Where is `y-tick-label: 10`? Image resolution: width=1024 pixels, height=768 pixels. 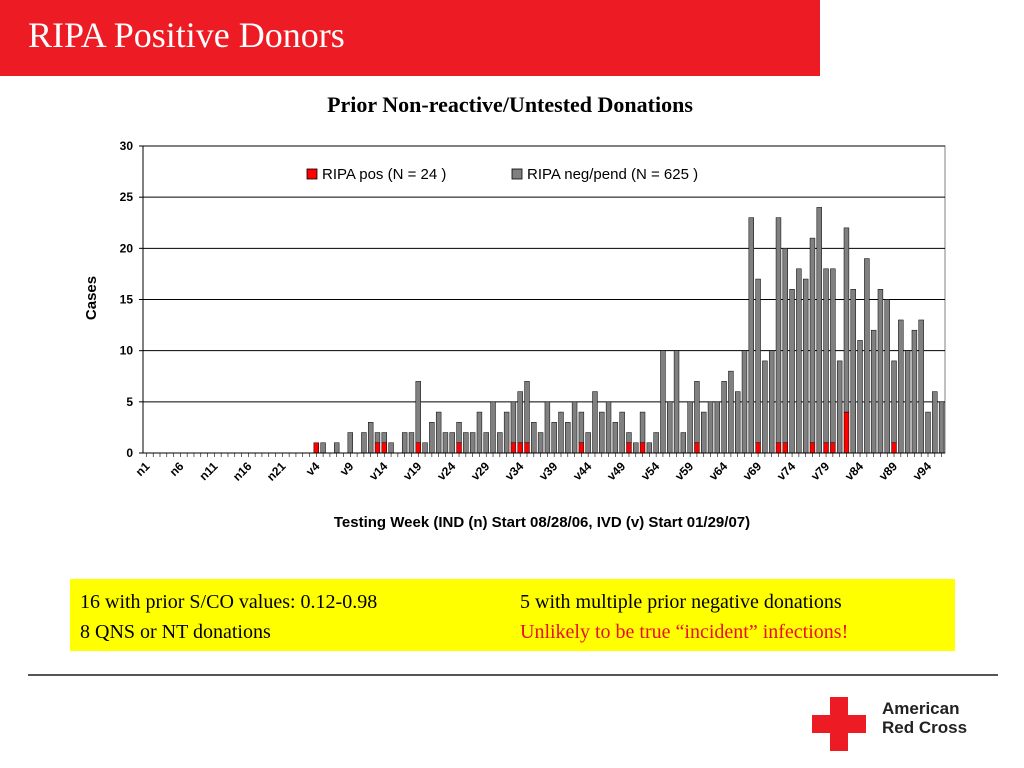 y-tick-label: 10 is located at coordinates (127, 351).